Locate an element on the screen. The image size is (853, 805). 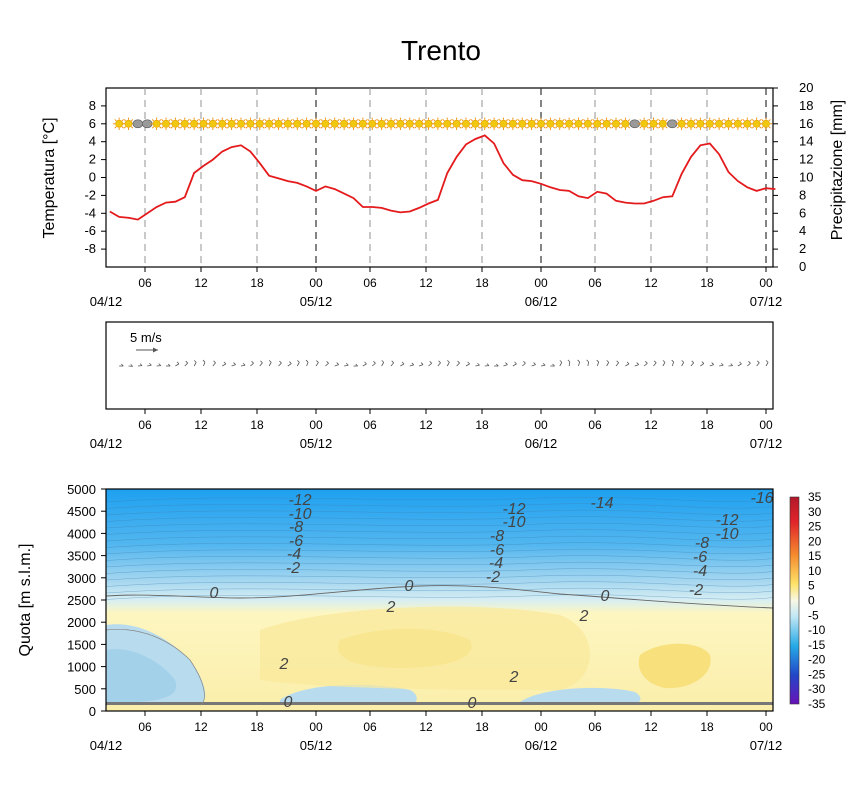
contour-label: -2 is located at coordinates (293, 568).